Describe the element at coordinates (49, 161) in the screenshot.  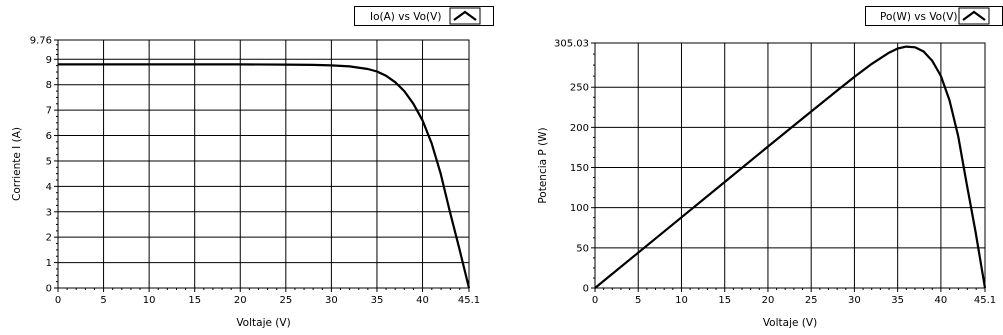
I see `y-tick-label: 5` at that location.